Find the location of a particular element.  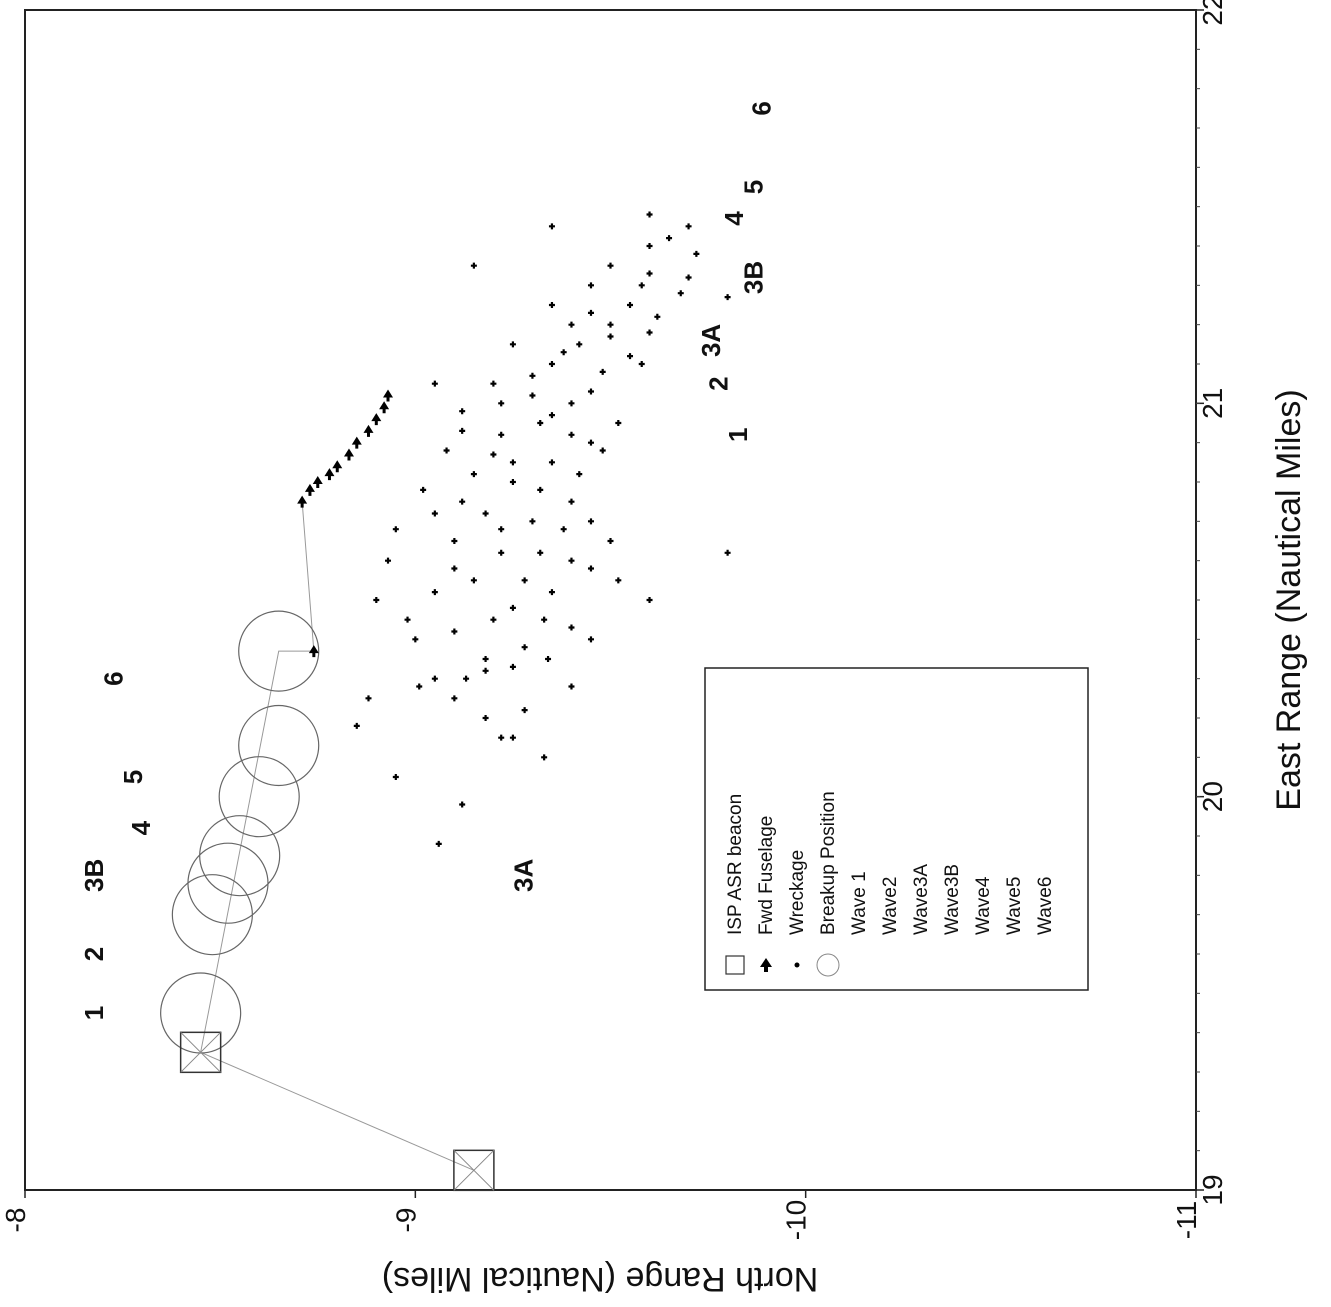

beacon-square is located at coordinates (200, 1052).